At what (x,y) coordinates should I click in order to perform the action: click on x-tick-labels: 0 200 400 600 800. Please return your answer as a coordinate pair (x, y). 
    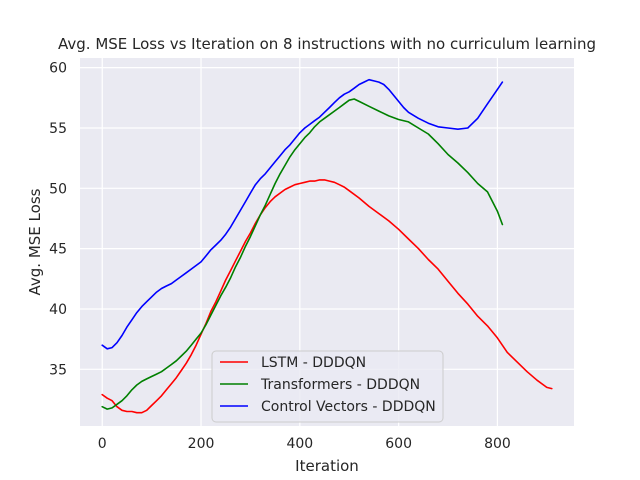
    Looking at the image, I should click on (304, 444).